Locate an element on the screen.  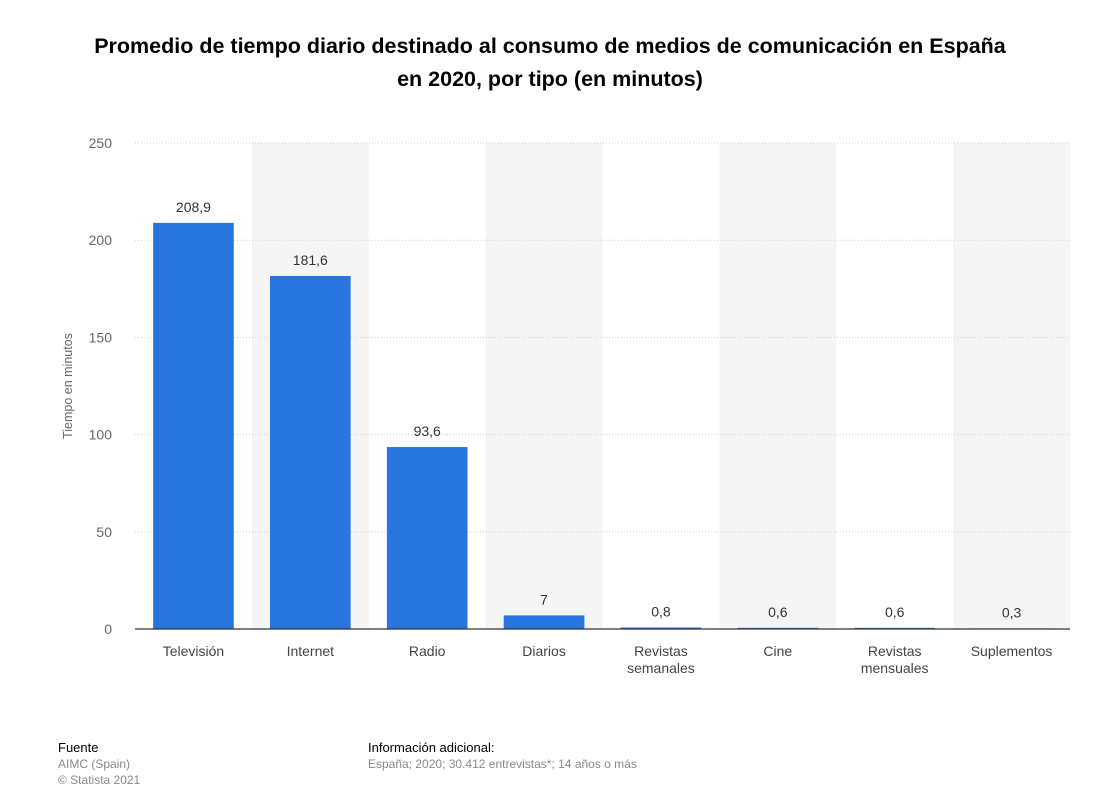
x-tick-label: Revistas semanales is located at coordinates (661, 659).